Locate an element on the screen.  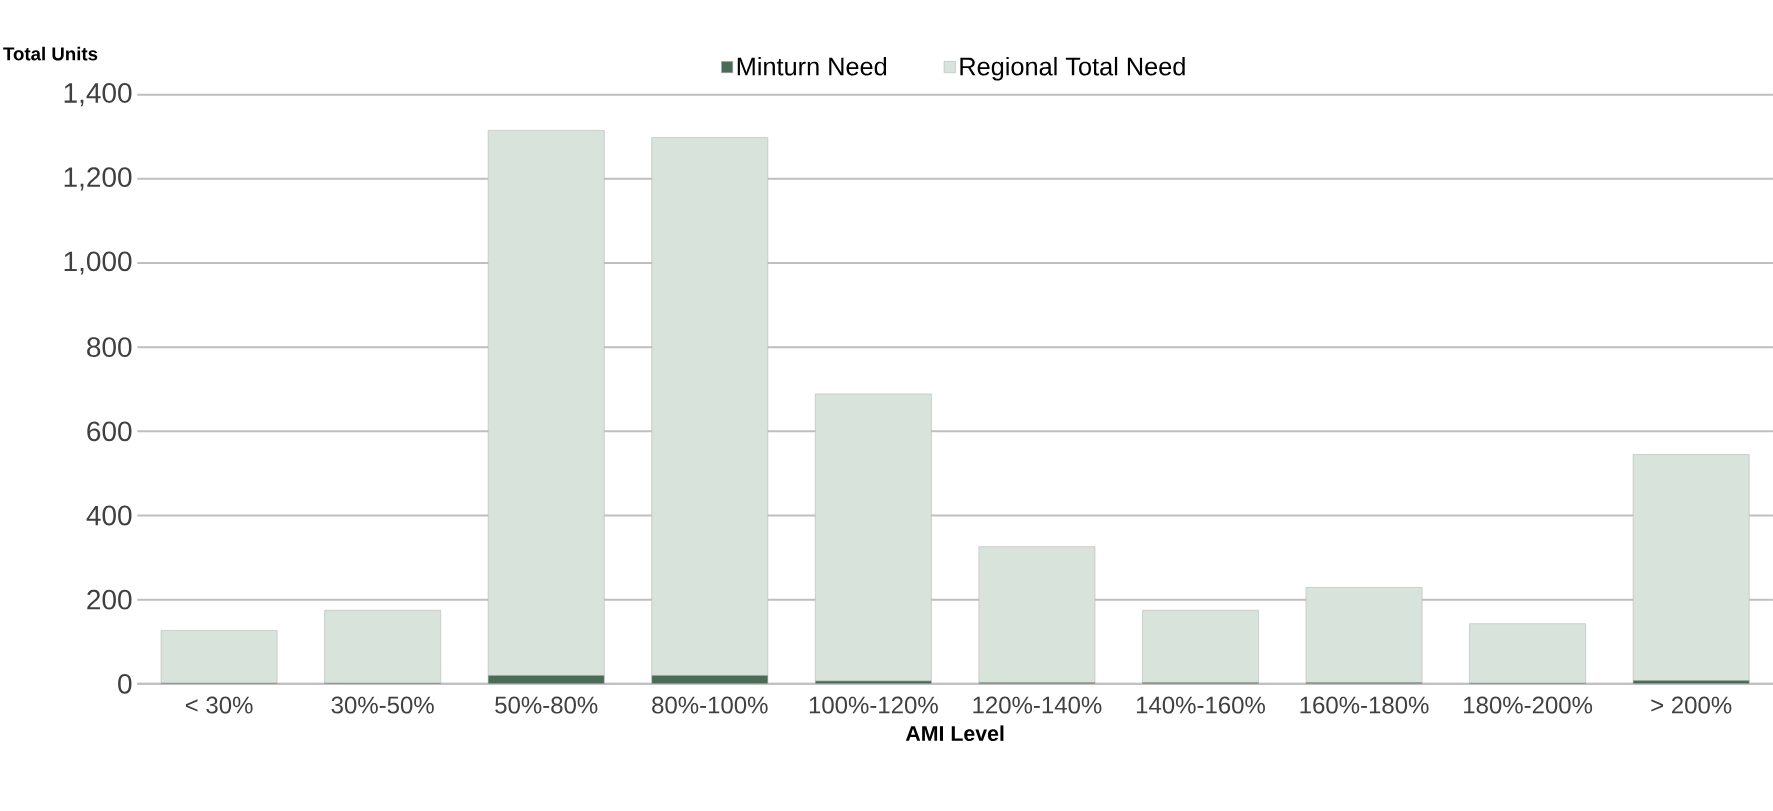
y-tick-label: 400 is located at coordinates (109, 515).